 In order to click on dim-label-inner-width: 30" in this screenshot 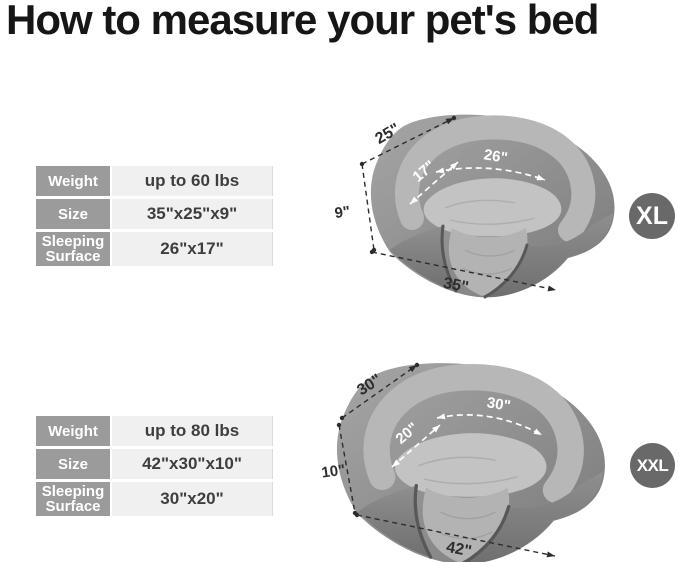, I will do `click(499, 404)`.